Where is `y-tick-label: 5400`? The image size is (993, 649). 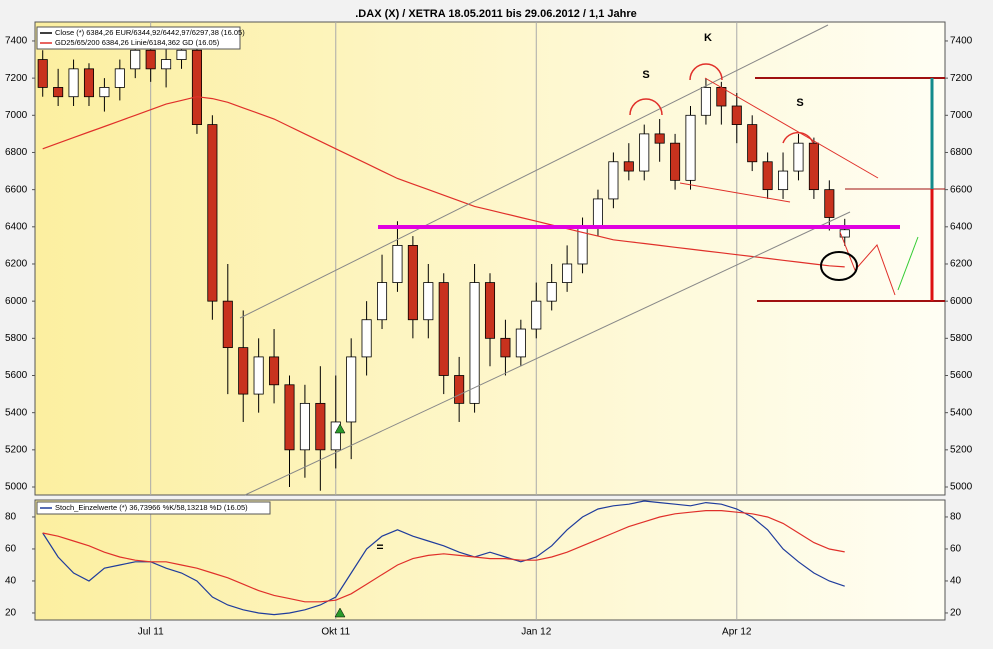
y-tick-label: 5400 is located at coordinates (961, 412).